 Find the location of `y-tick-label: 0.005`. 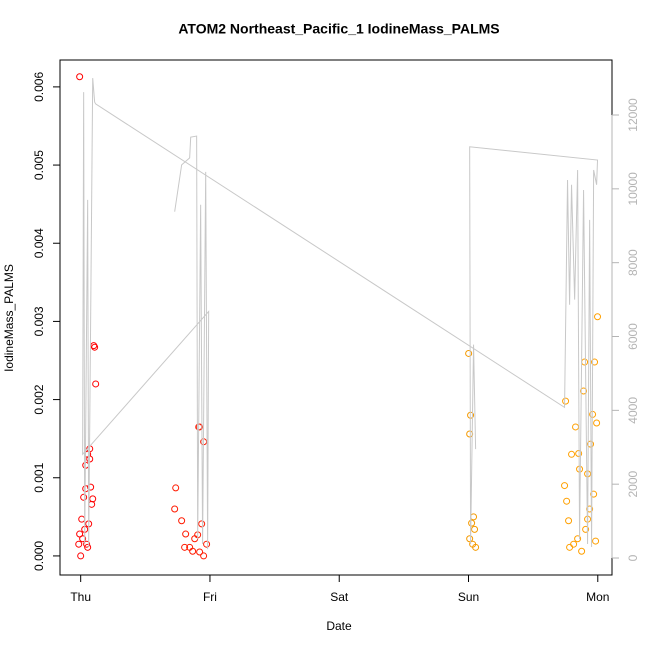

y-tick-label: 0.005 is located at coordinates (39, 165).